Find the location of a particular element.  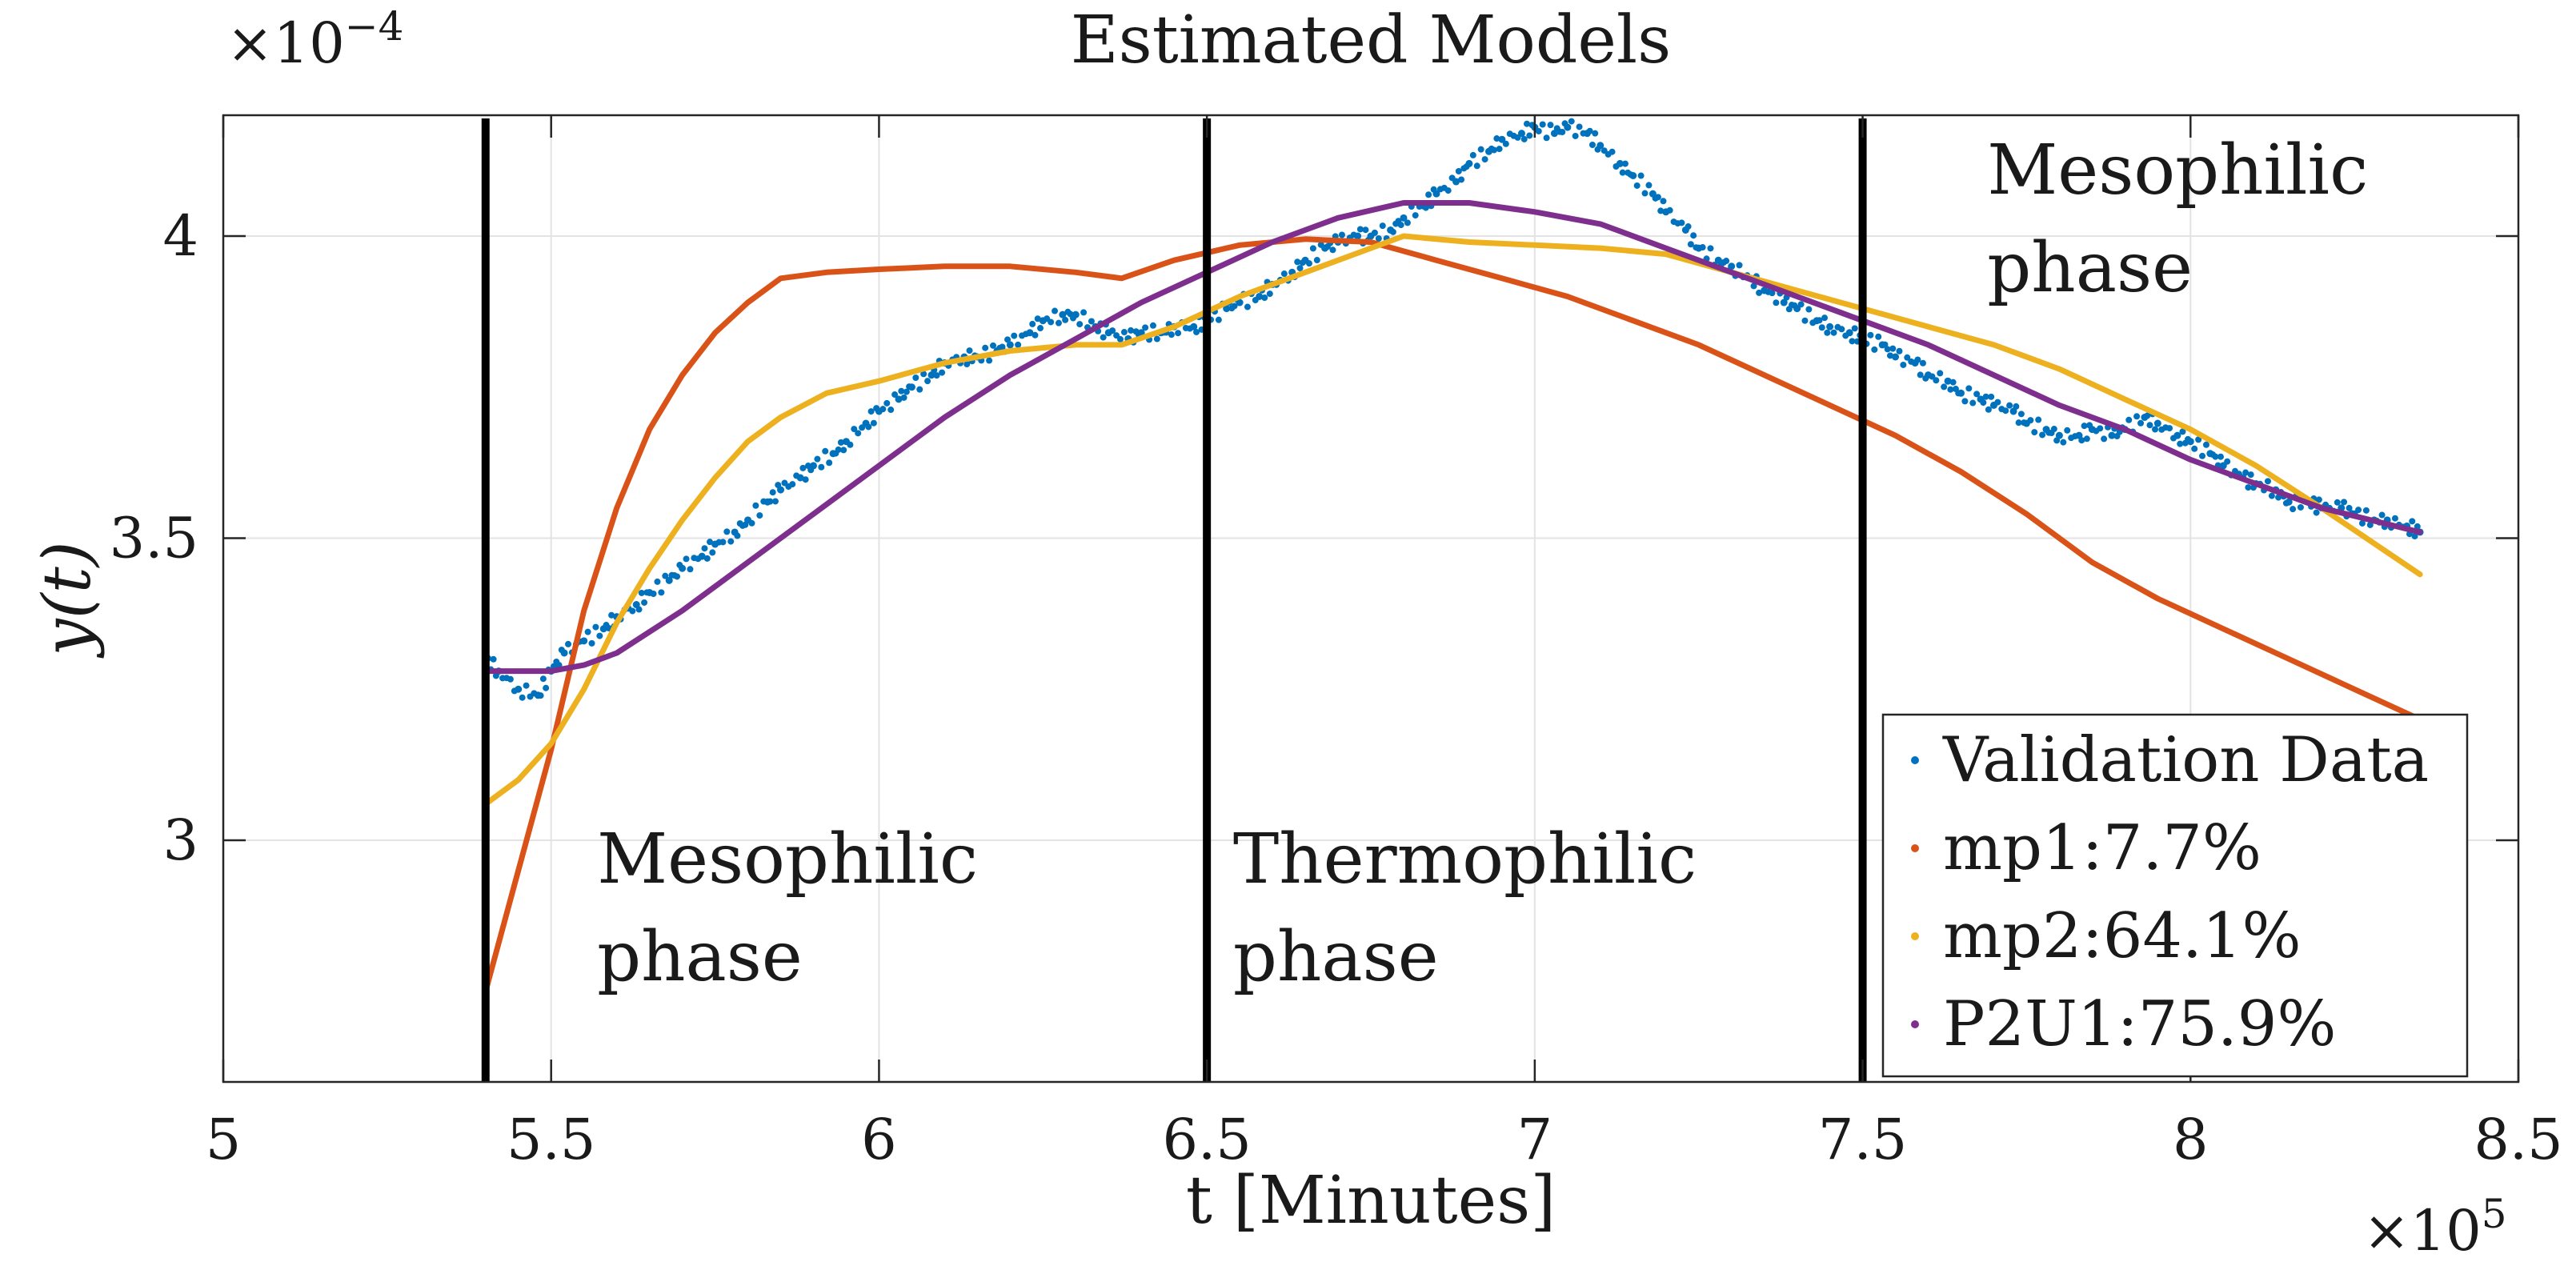

legend-entry: mp2:64.1% is located at coordinates (2122, 936).